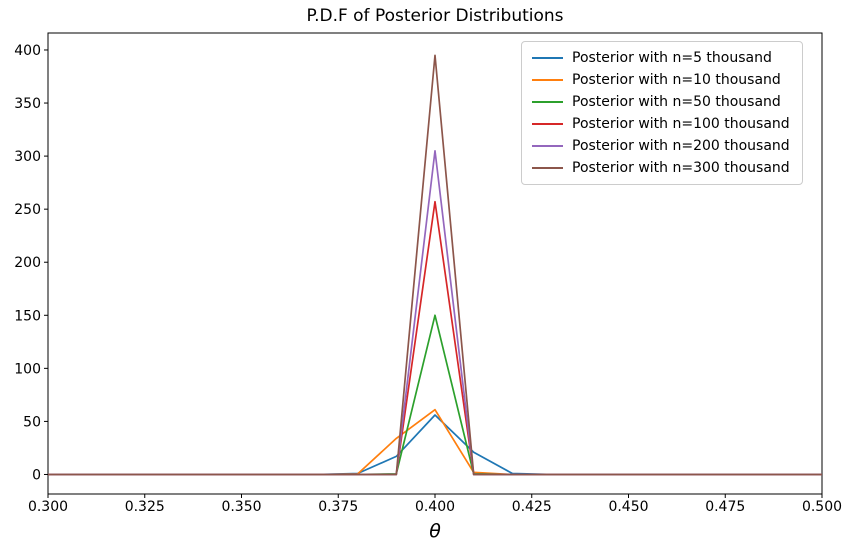 This screenshot has height=555, width=851. Describe the element at coordinates (435, 507) in the screenshot. I see `x-tick-label: 0.400` at that location.